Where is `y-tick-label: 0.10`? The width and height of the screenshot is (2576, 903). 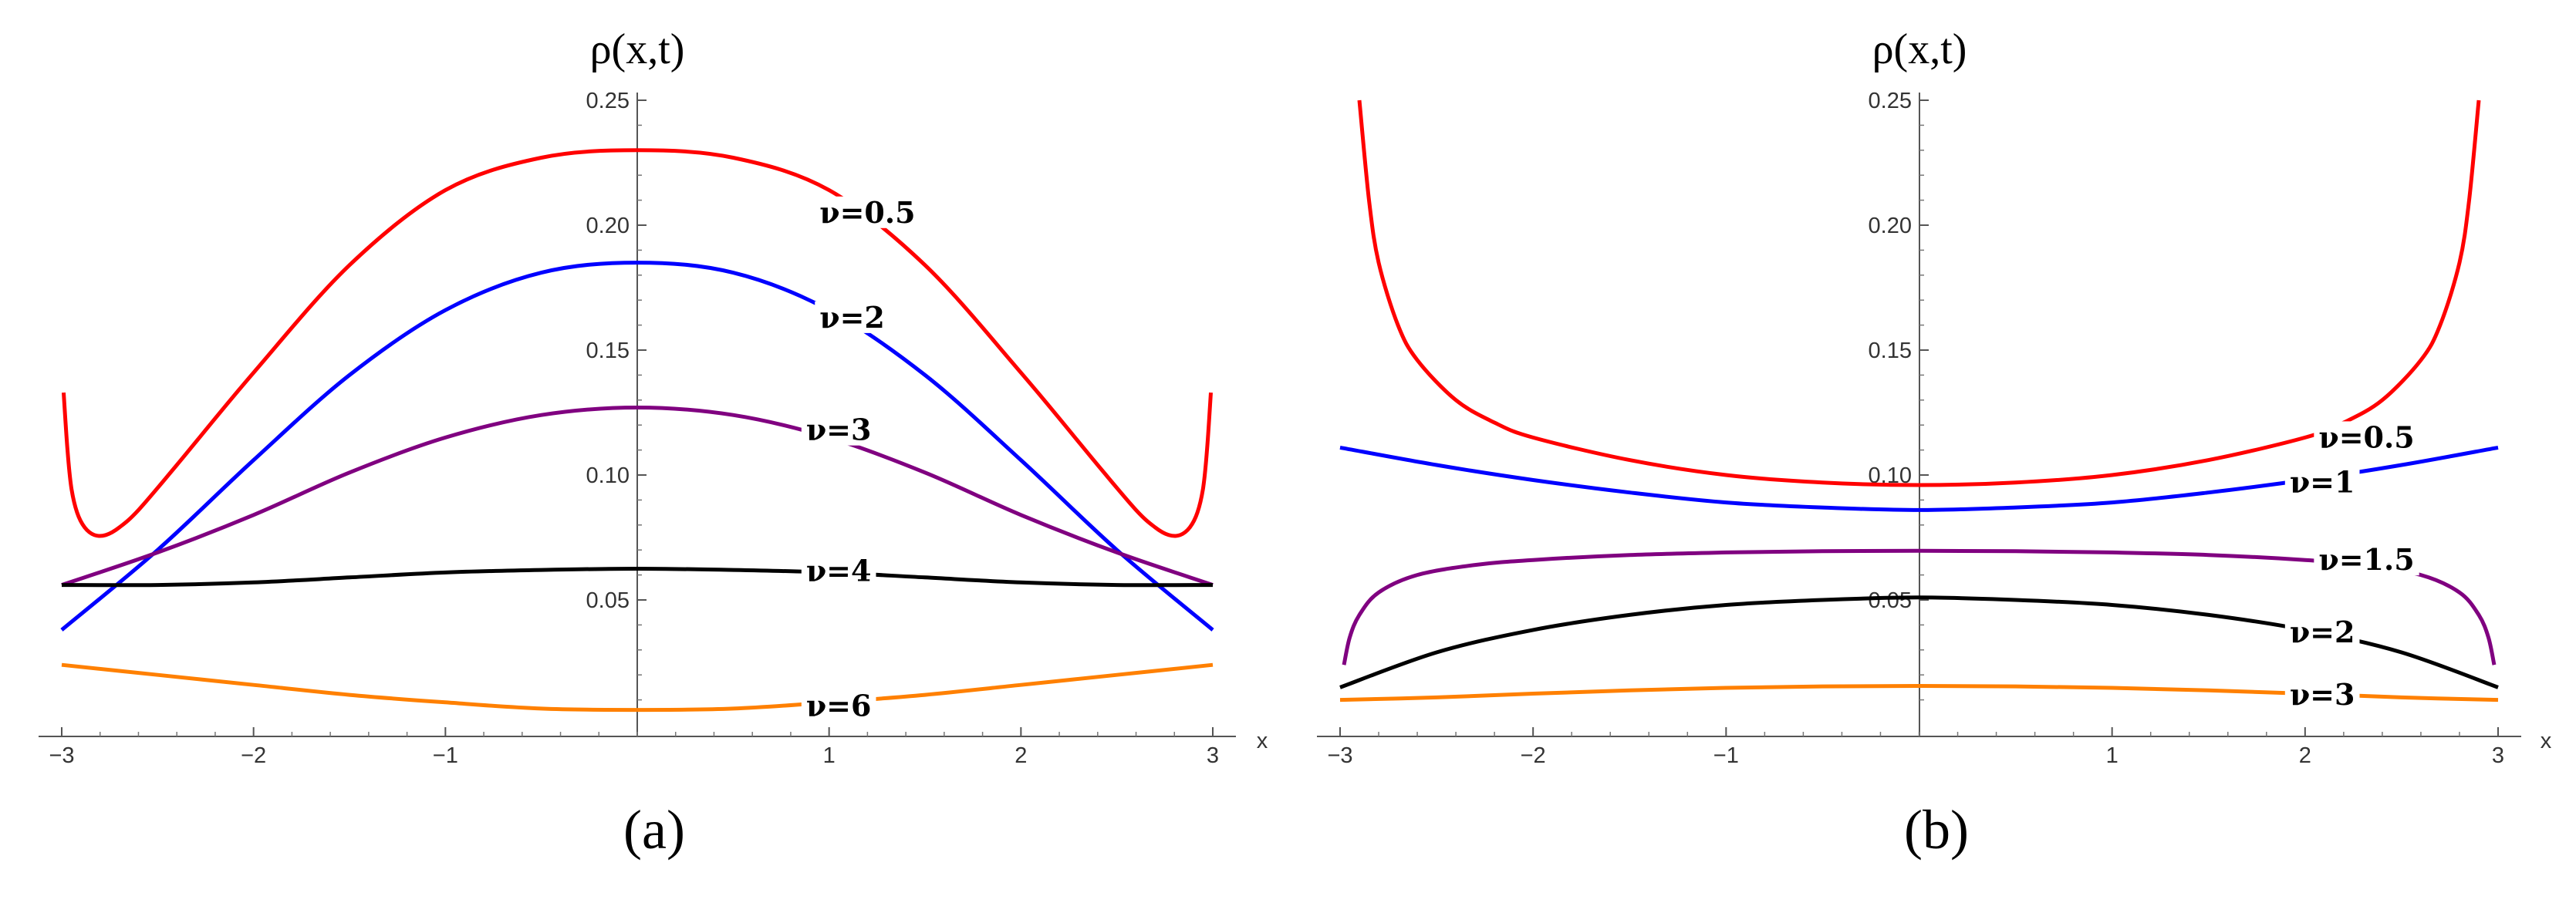
y-tick-label: 0.10 is located at coordinates (608, 475).